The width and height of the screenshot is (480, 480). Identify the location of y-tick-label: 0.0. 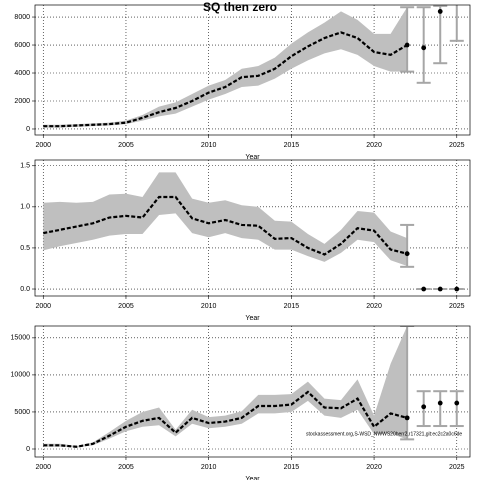
(25, 289).